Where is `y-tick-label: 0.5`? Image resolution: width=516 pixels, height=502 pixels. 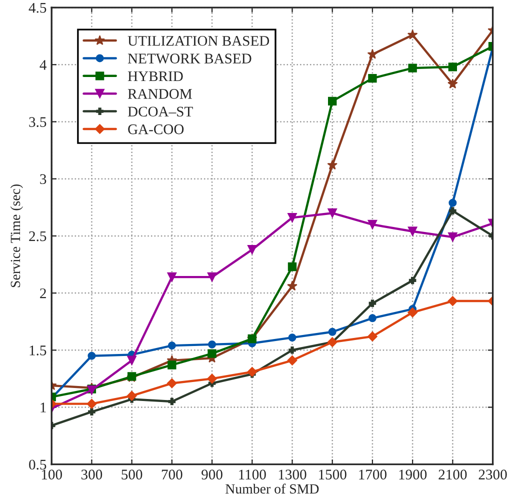 y-tick-label: 0.5 is located at coordinates (37, 465).